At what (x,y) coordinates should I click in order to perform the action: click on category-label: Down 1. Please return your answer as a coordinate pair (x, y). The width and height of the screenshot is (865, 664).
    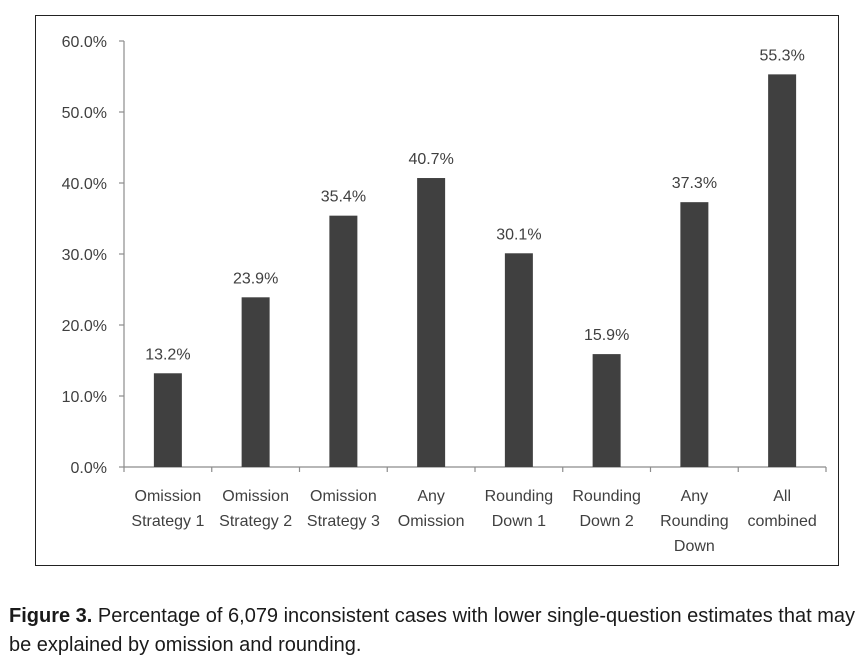
    Looking at the image, I should click on (519, 521).